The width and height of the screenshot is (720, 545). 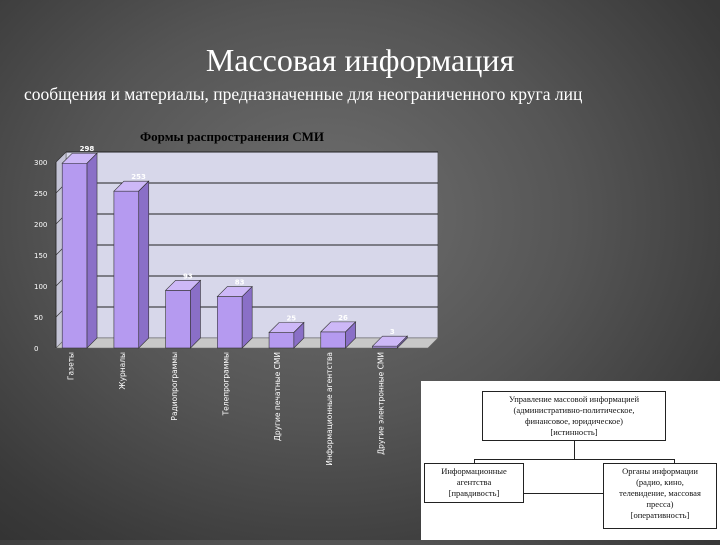 I want to click on data-label: 83, so click(x=240, y=283).